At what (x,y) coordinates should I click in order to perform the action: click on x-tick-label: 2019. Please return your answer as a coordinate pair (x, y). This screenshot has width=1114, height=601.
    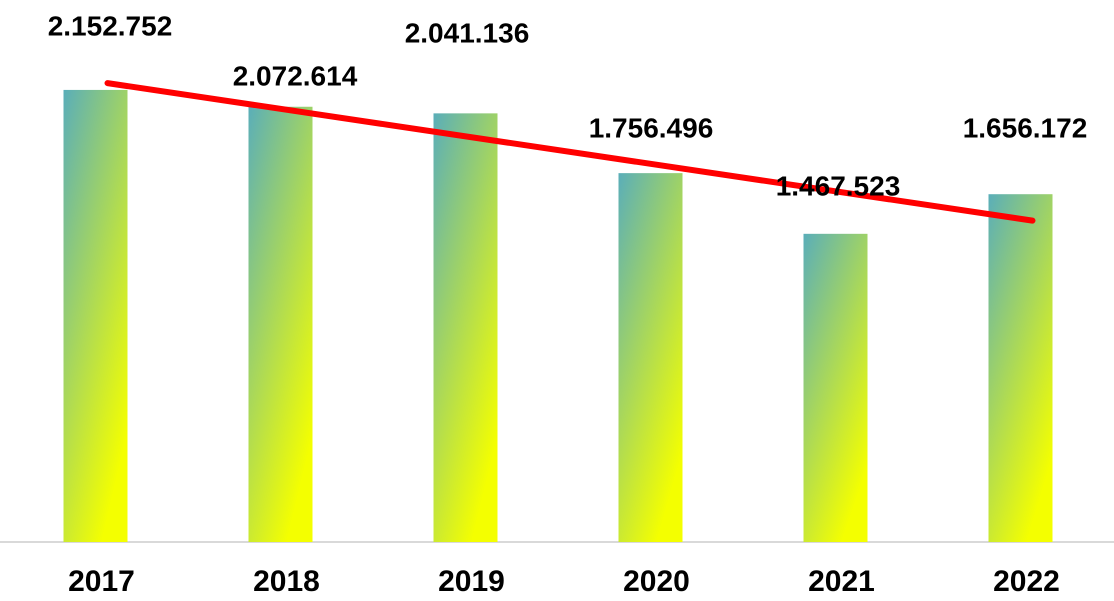
    Looking at the image, I should click on (471, 581).